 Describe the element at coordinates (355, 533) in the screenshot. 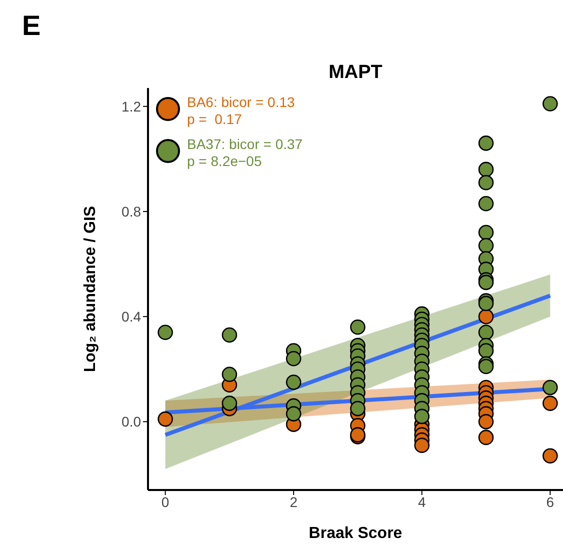

I see `x-axis-title: Braak Score` at that location.